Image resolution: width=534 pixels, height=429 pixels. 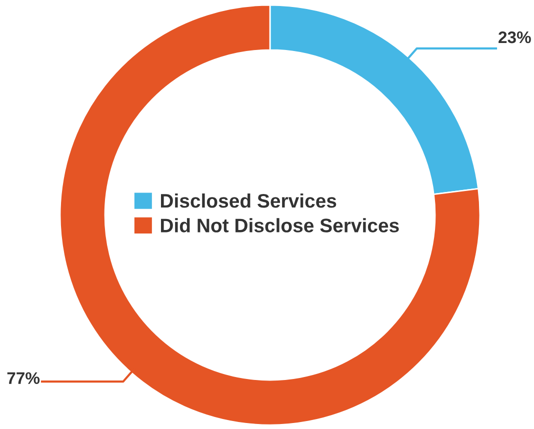 I want to click on legend-label: Did Not Disclose Services, so click(x=279, y=225).